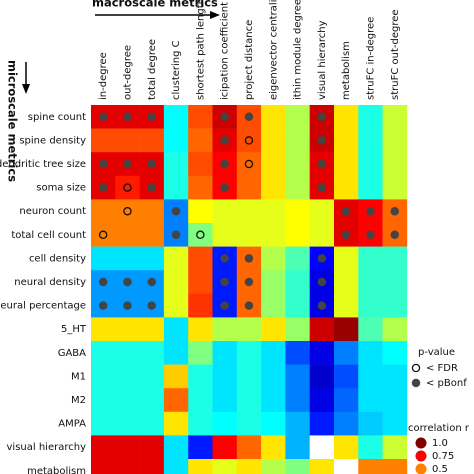  I want to click on row-label: metabolism, so click(56, 470).